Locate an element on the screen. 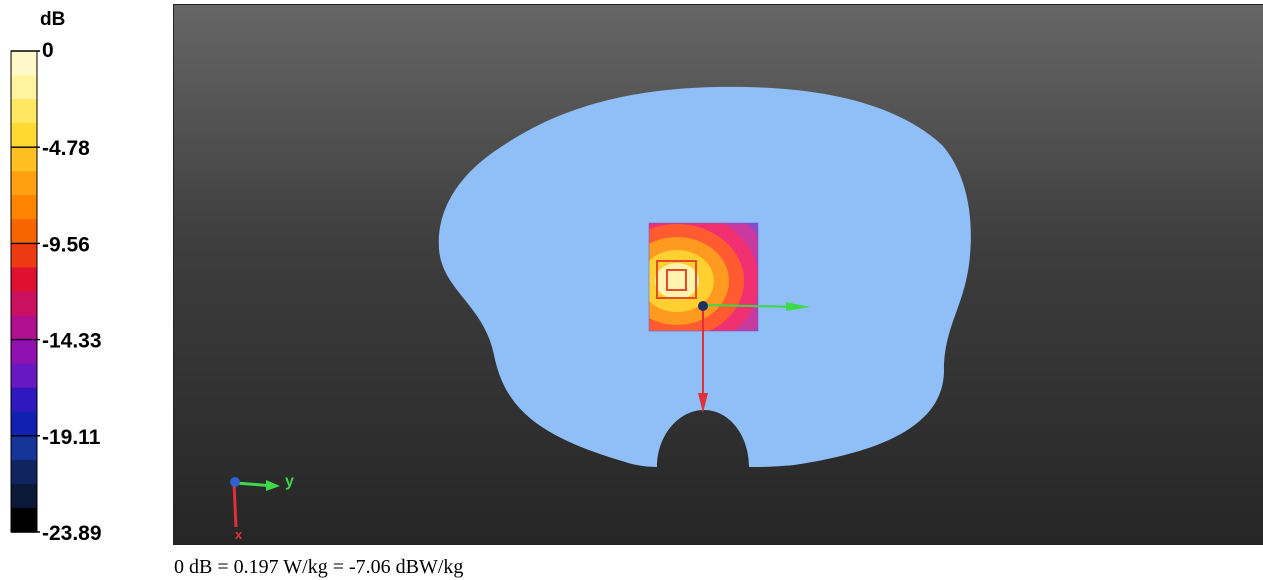 The width and height of the screenshot is (1263, 580). colorbar-tick-label: 0 is located at coordinates (48, 50).